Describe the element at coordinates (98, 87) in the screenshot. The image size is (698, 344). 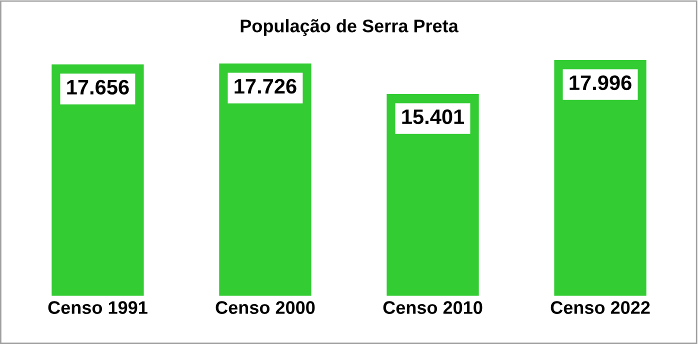
I see `data-label: 17.656` at that location.